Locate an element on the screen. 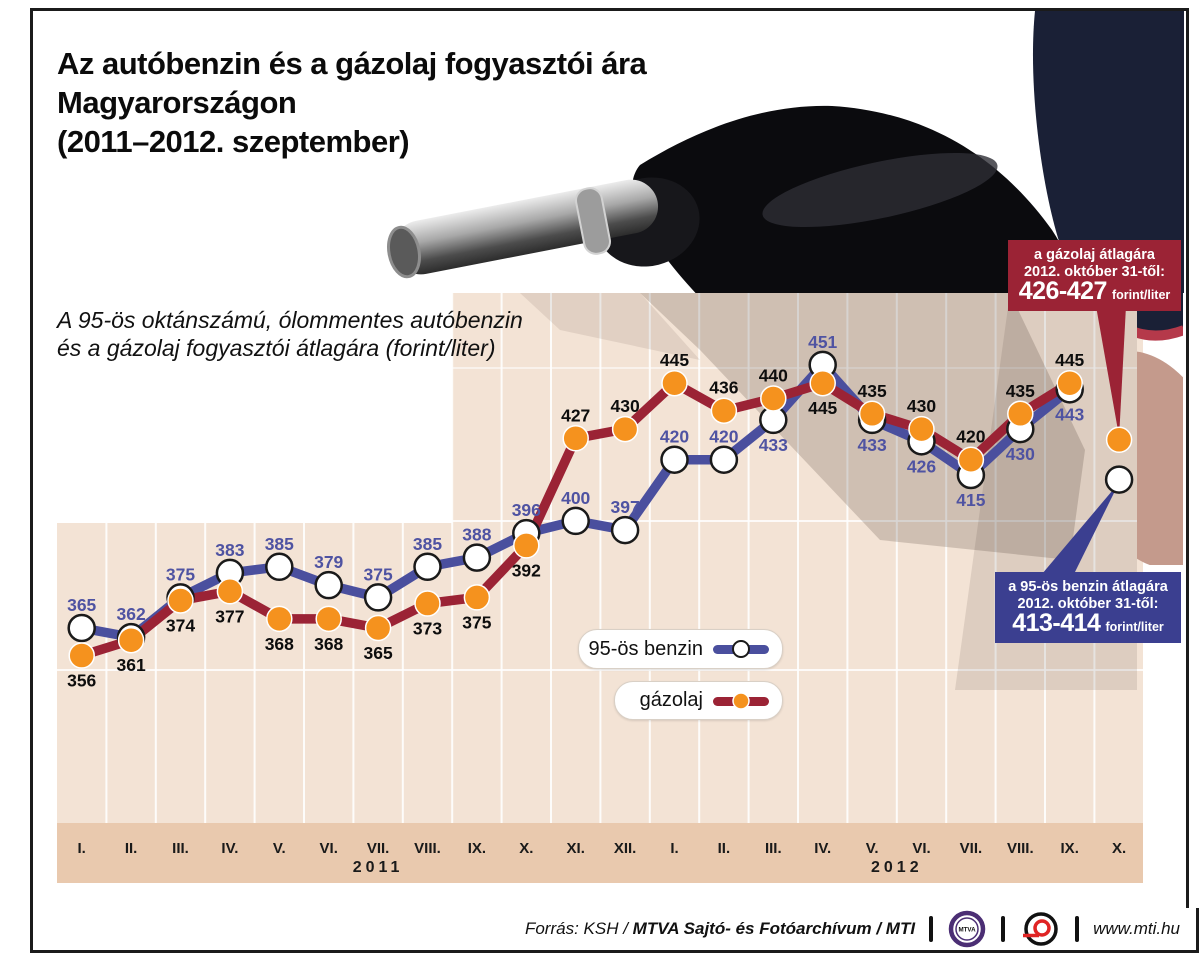  svg-text: XII. is located at coordinates (625, 848).